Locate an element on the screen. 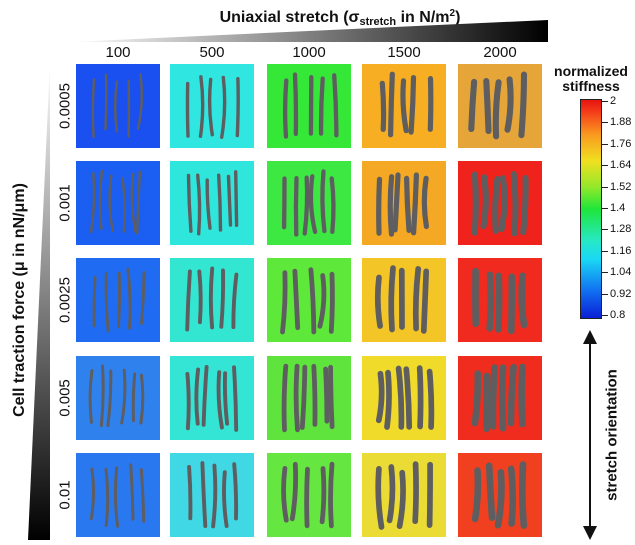 Image resolution: width=635 pixels, height=545 pixels. colorbar-title: normalized stiffness is located at coordinates (591, 78).